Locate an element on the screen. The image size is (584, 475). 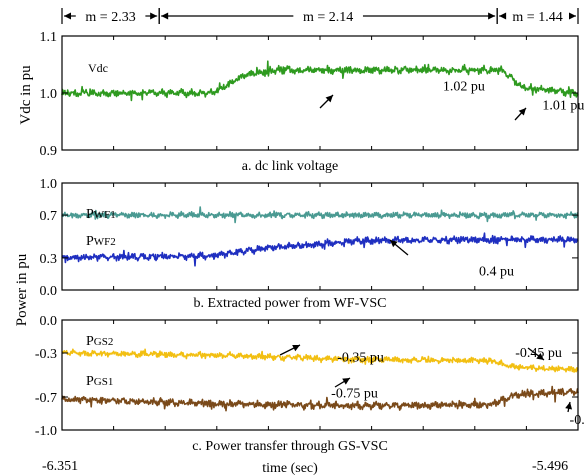
y-tick-label: 1.1 is located at coordinates (49, 37).